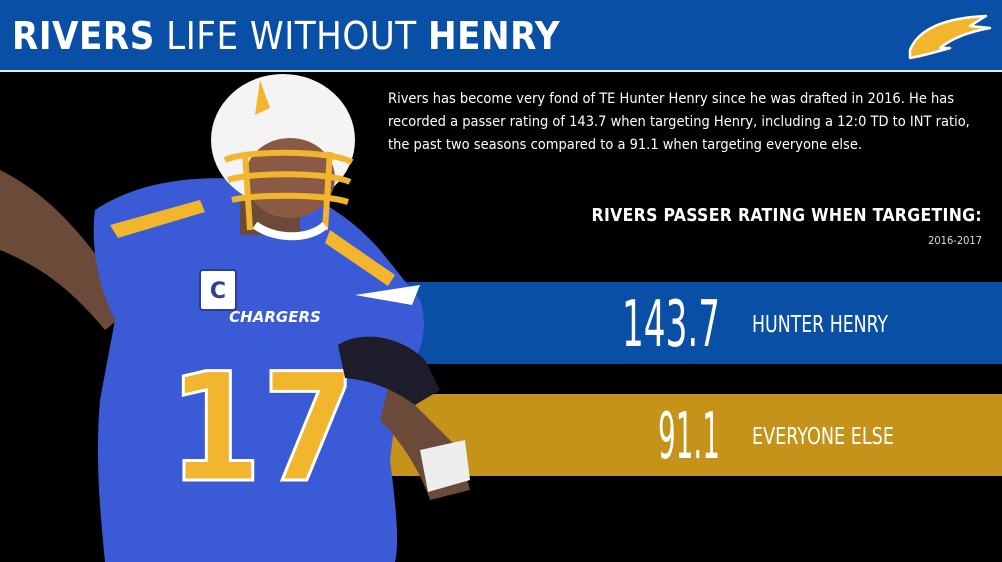 The height and width of the screenshot is (562, 1002). Describe the element at coordinates (83, 36) in the screenshot. I see `title-rivers: RIVERS` at that location.